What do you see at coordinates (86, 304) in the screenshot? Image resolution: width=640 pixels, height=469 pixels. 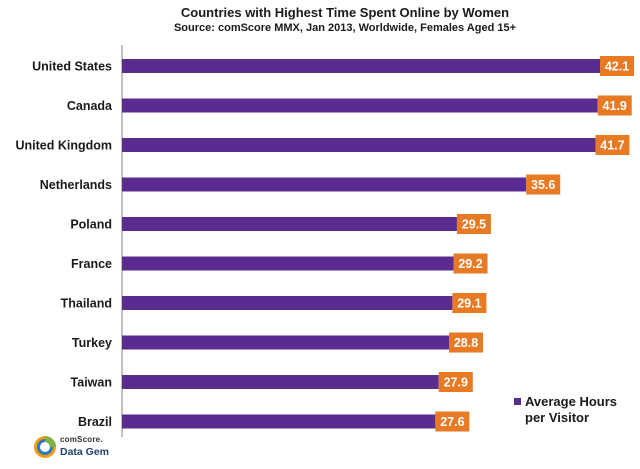 I see `category-label: Thailand` at bounding box center [86, 304].